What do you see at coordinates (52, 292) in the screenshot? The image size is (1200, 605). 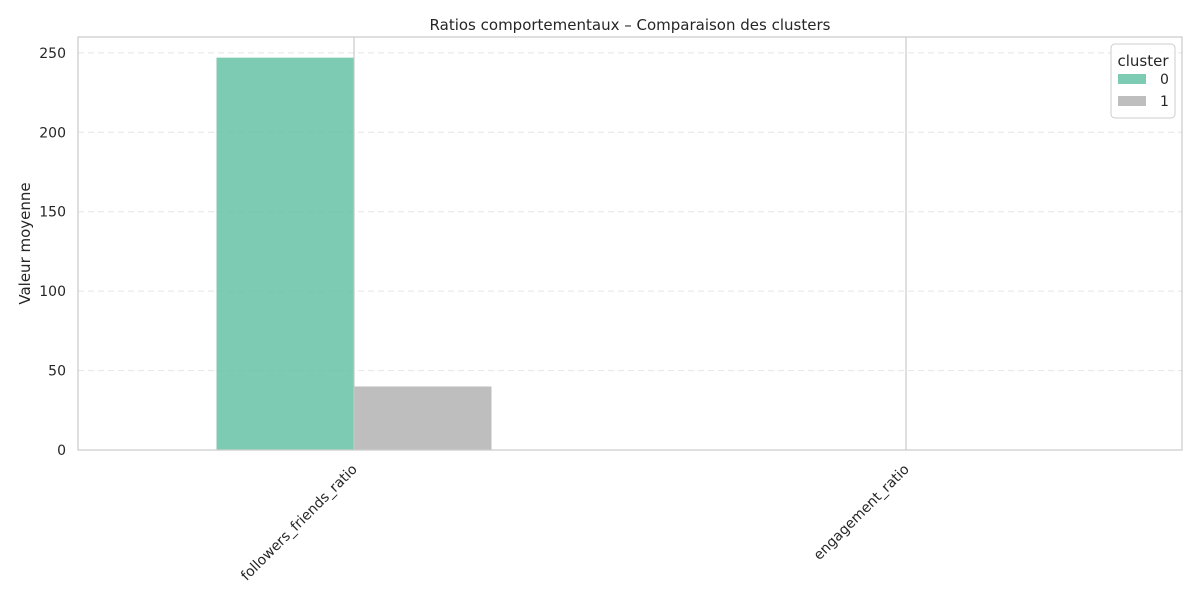 I see `y-tick-label: 100` at bounding box center [52, 292].